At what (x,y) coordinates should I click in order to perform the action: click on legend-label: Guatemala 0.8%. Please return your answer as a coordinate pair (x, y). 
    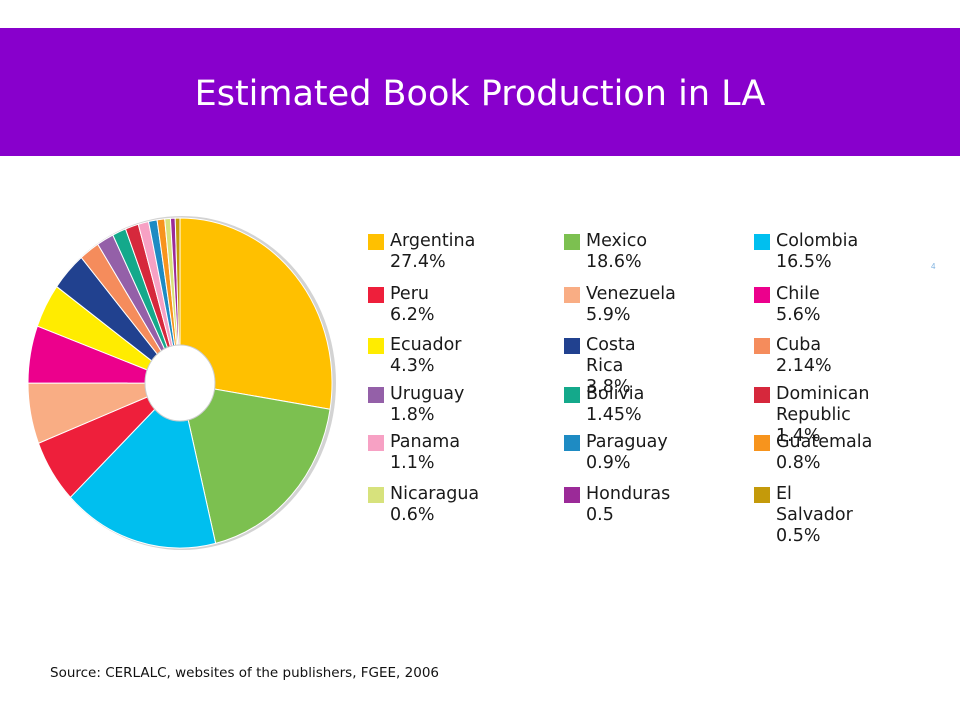
    Looking at the image, I should click on (824, 452).